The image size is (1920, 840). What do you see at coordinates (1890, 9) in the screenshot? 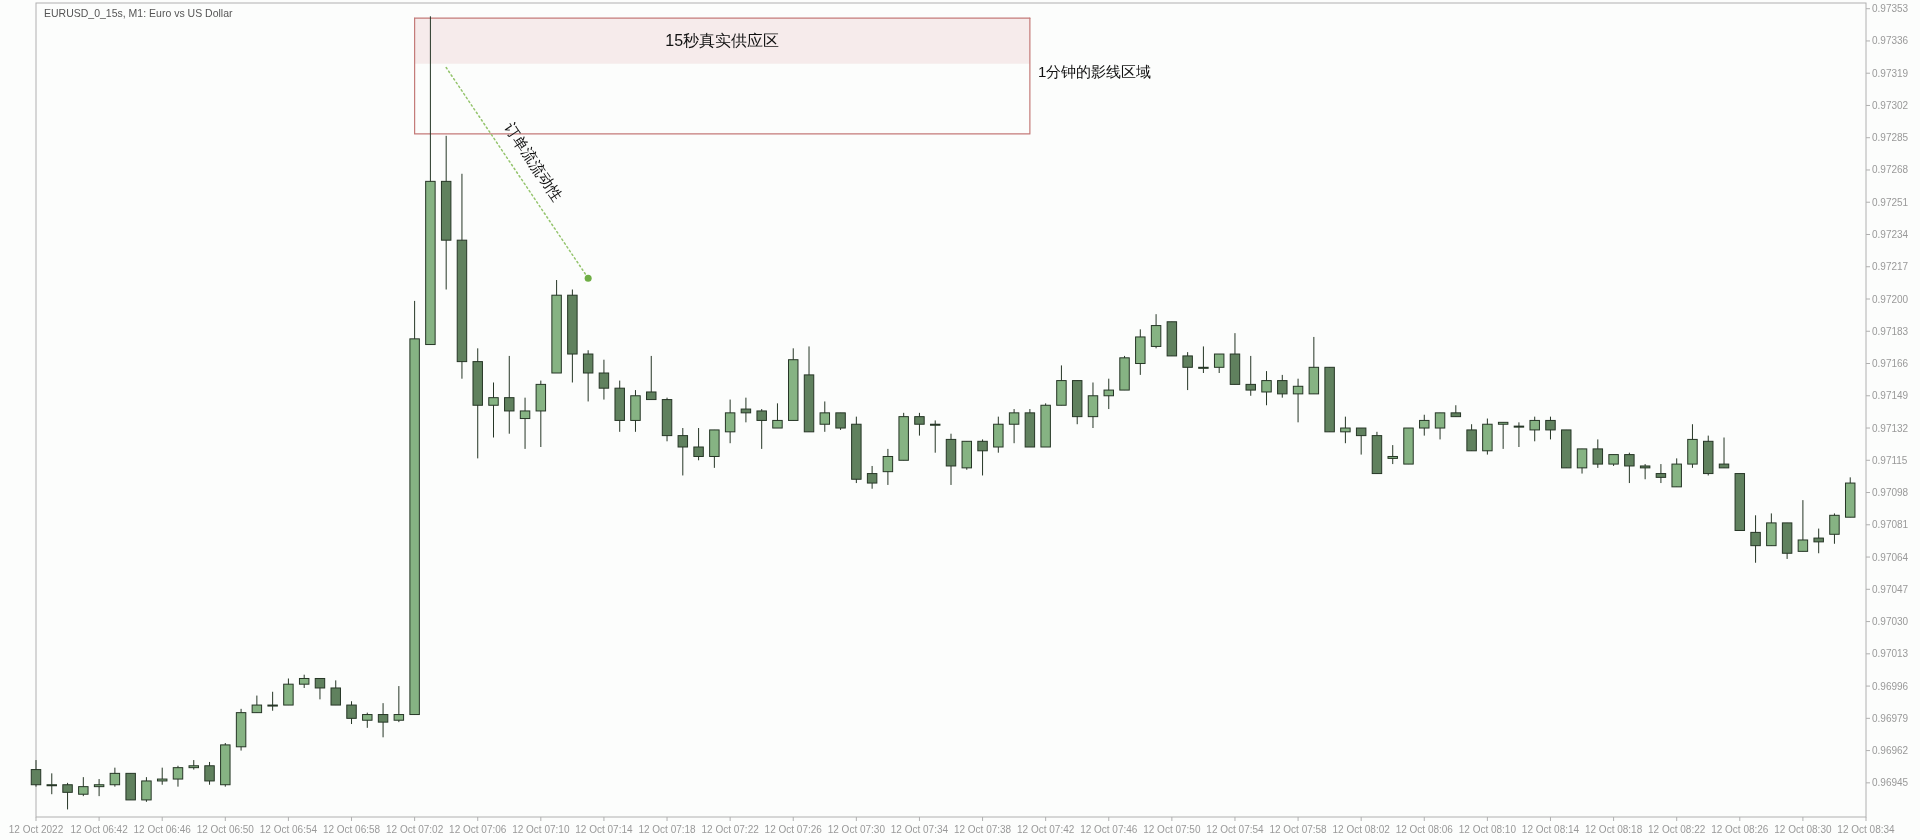
I see `y-tick-label: 0.97353` at bounding box center [1890, 9].